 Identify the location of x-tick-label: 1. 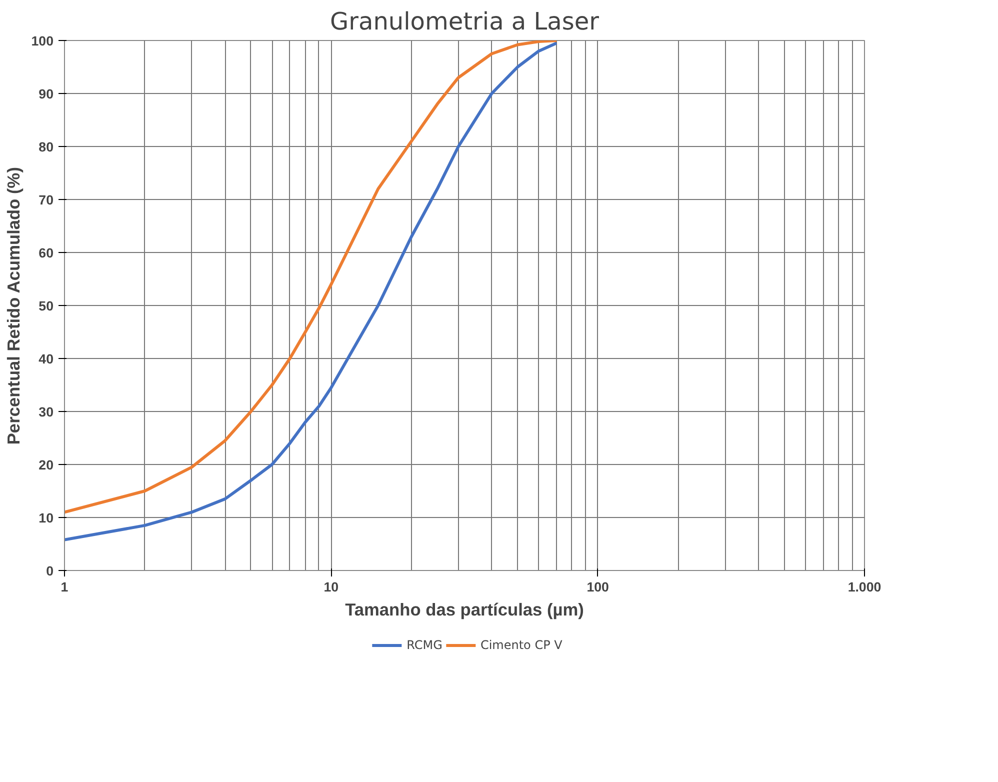
(64, 587).